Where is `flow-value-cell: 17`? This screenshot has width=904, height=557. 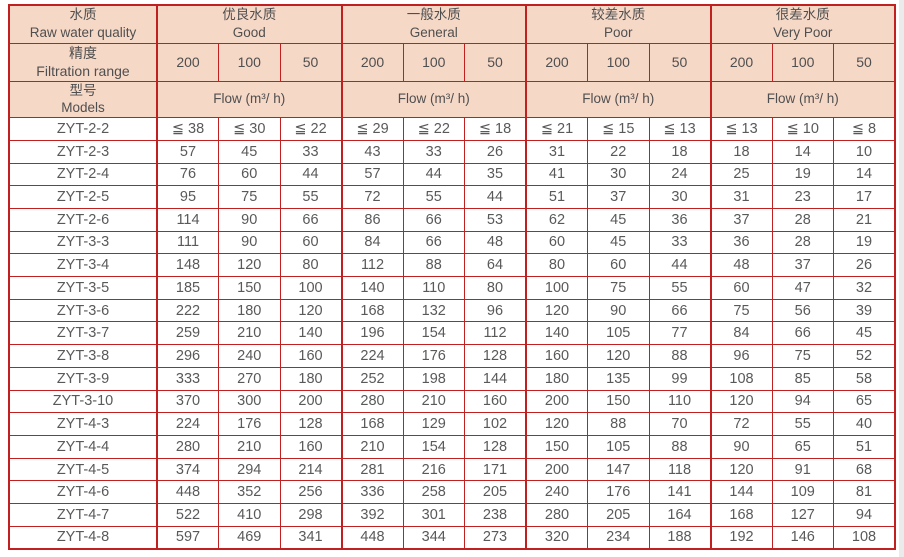 flow-value-cell: 17 is located at coordinates (864, 197).